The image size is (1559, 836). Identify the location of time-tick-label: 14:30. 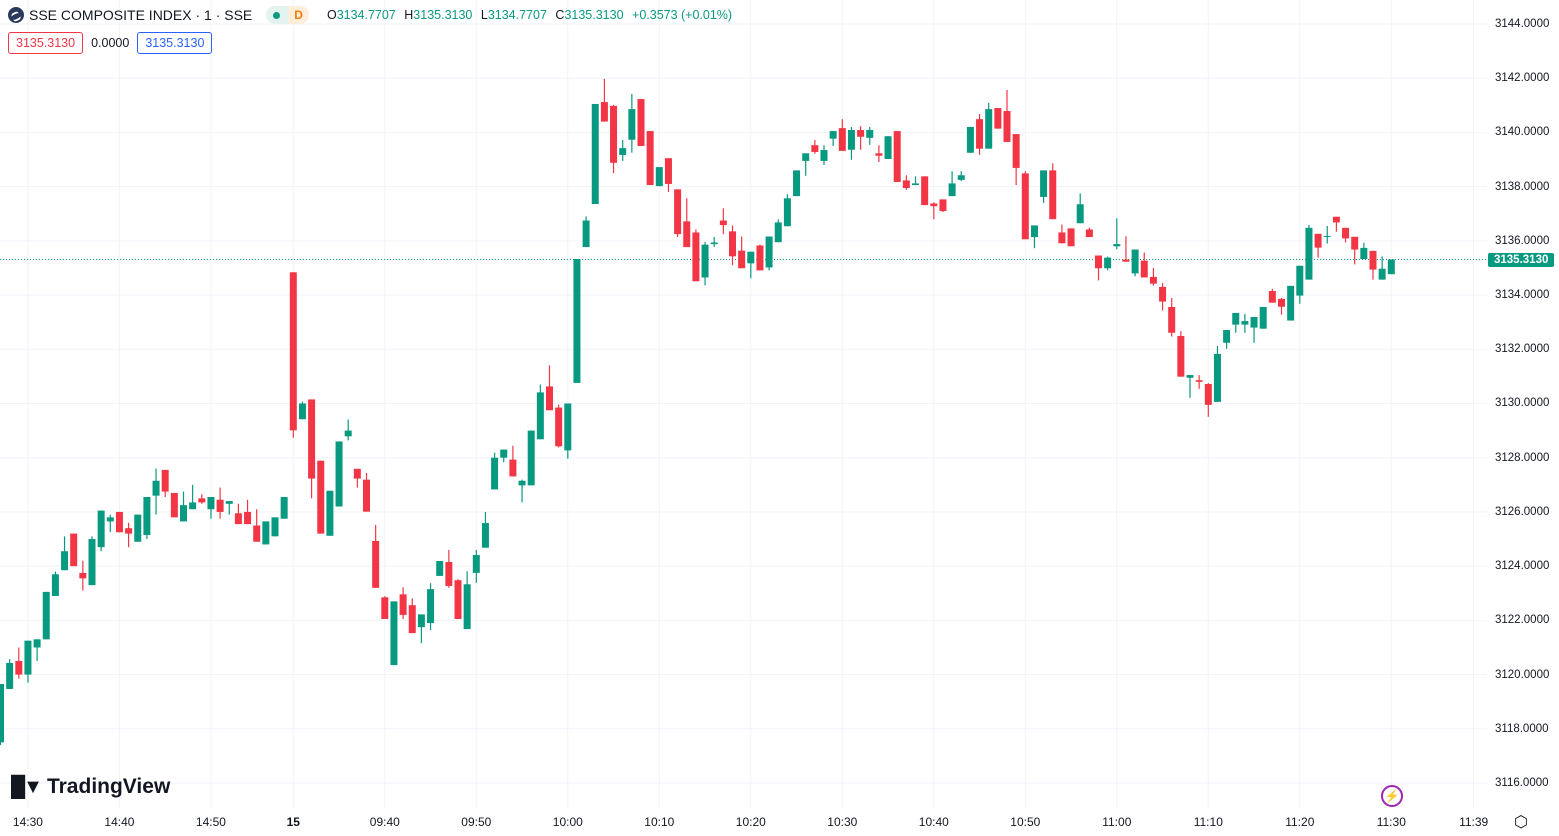
(27, 822).